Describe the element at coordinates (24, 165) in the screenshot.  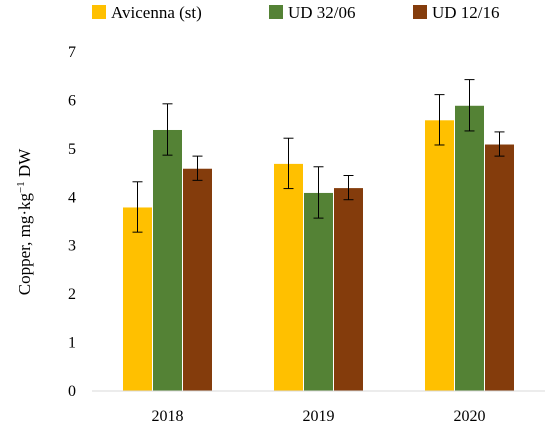
I see `y-axis-label-suffix: DW` at that location.